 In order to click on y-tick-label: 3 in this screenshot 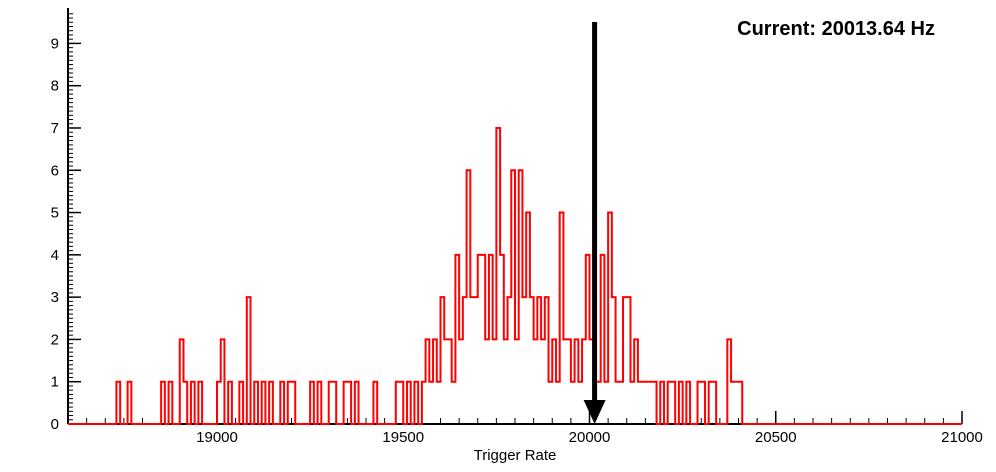, I will do `click(55, 297)`.